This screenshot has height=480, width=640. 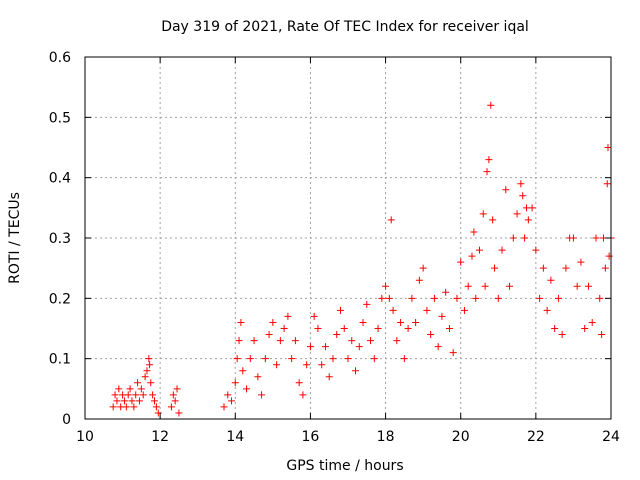 What do you see at coordinates (60, 58) in the screenshot?
I see `y-tick-label: 0.6` at bounding box center [60, 58].